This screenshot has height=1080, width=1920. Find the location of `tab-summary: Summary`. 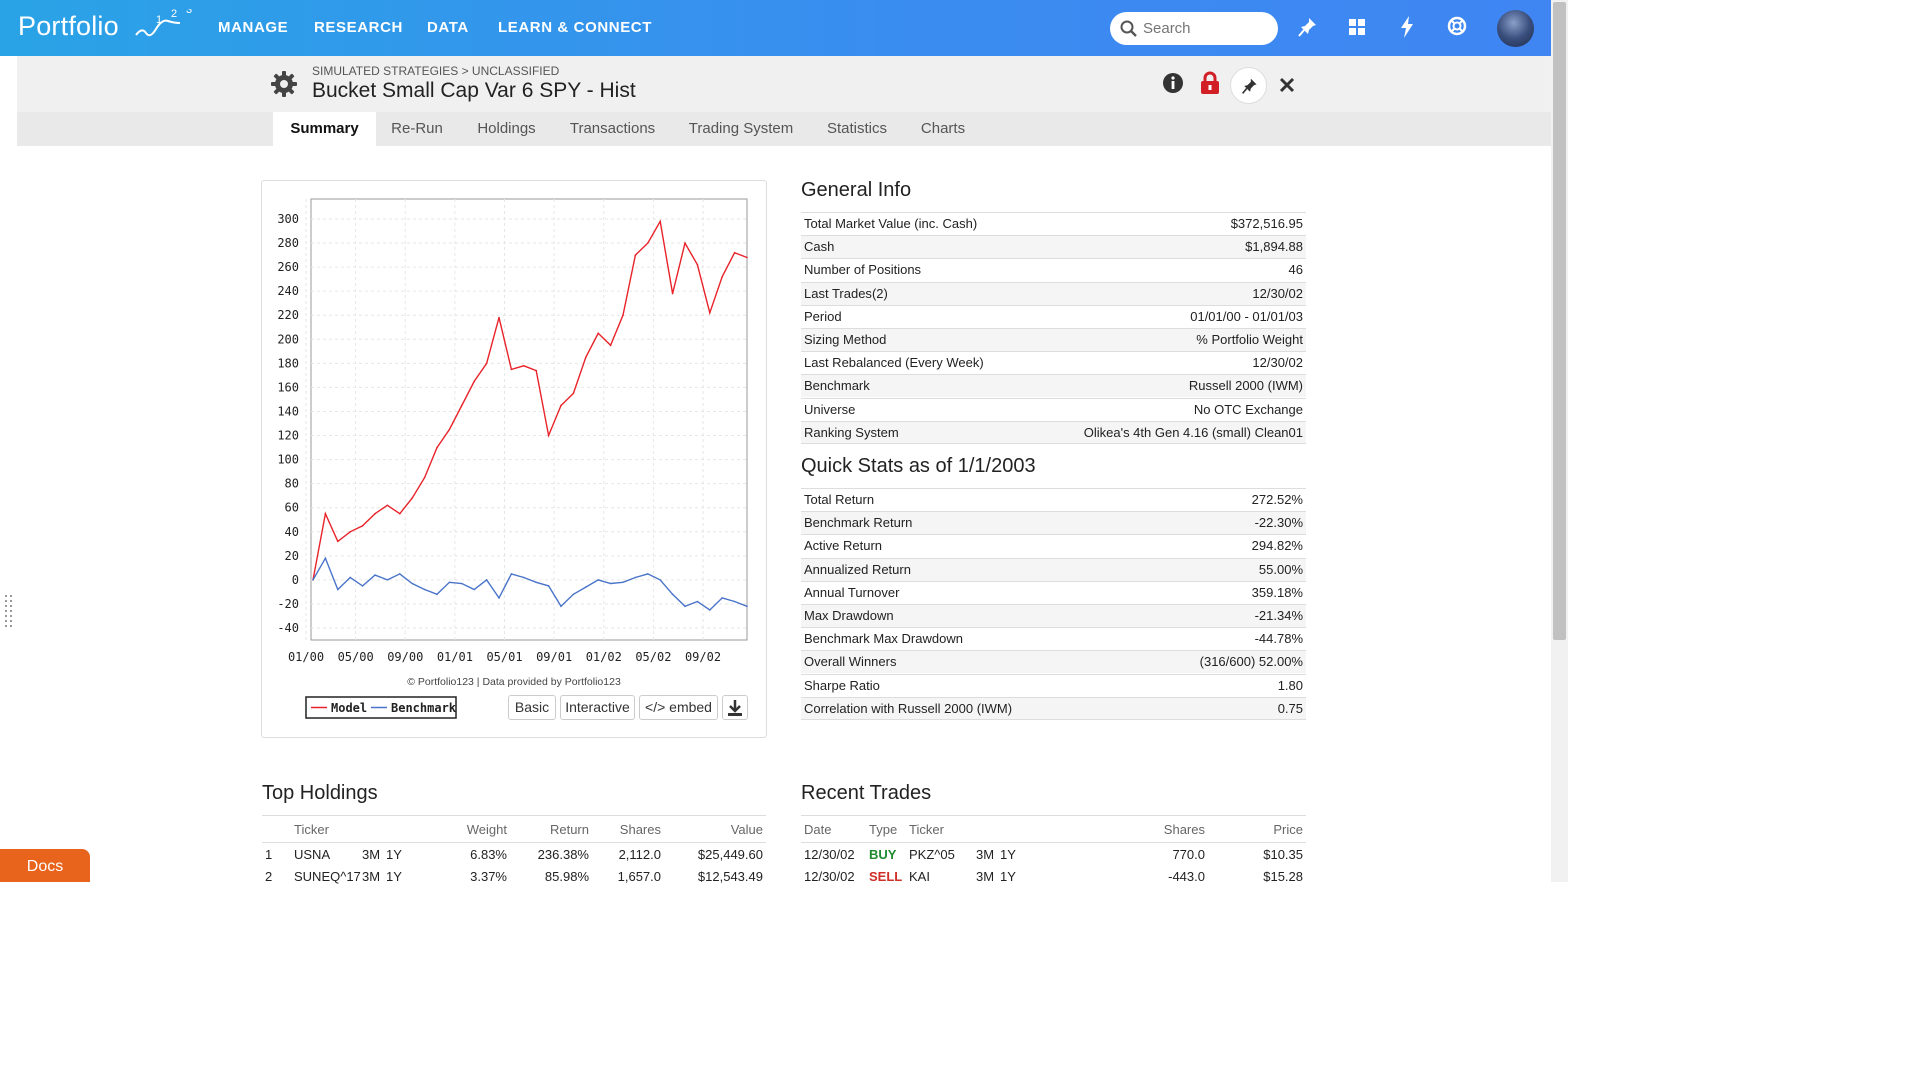

tab-summary: Summary is located at coordinates (324, 129).